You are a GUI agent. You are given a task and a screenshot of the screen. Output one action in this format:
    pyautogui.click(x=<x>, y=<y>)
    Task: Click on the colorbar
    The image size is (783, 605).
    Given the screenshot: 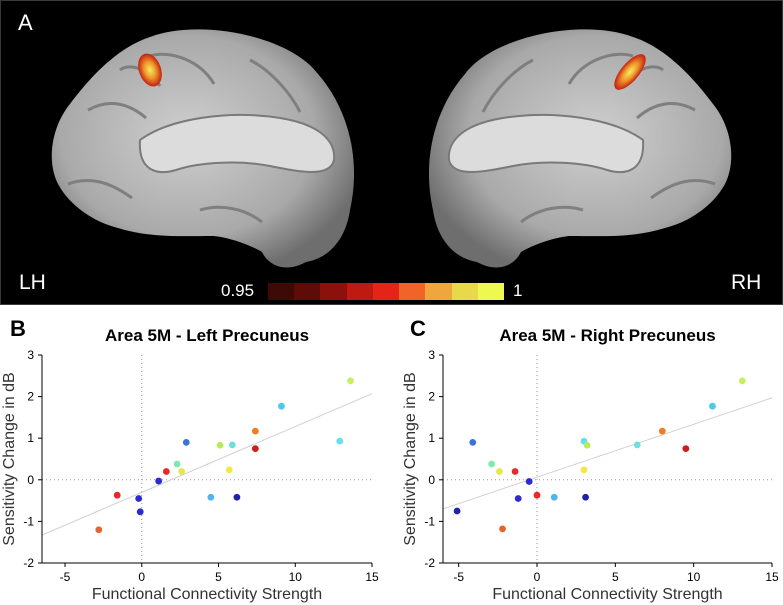 What is the action you would take?
    pyautogui.click(x=386, y=291)
    